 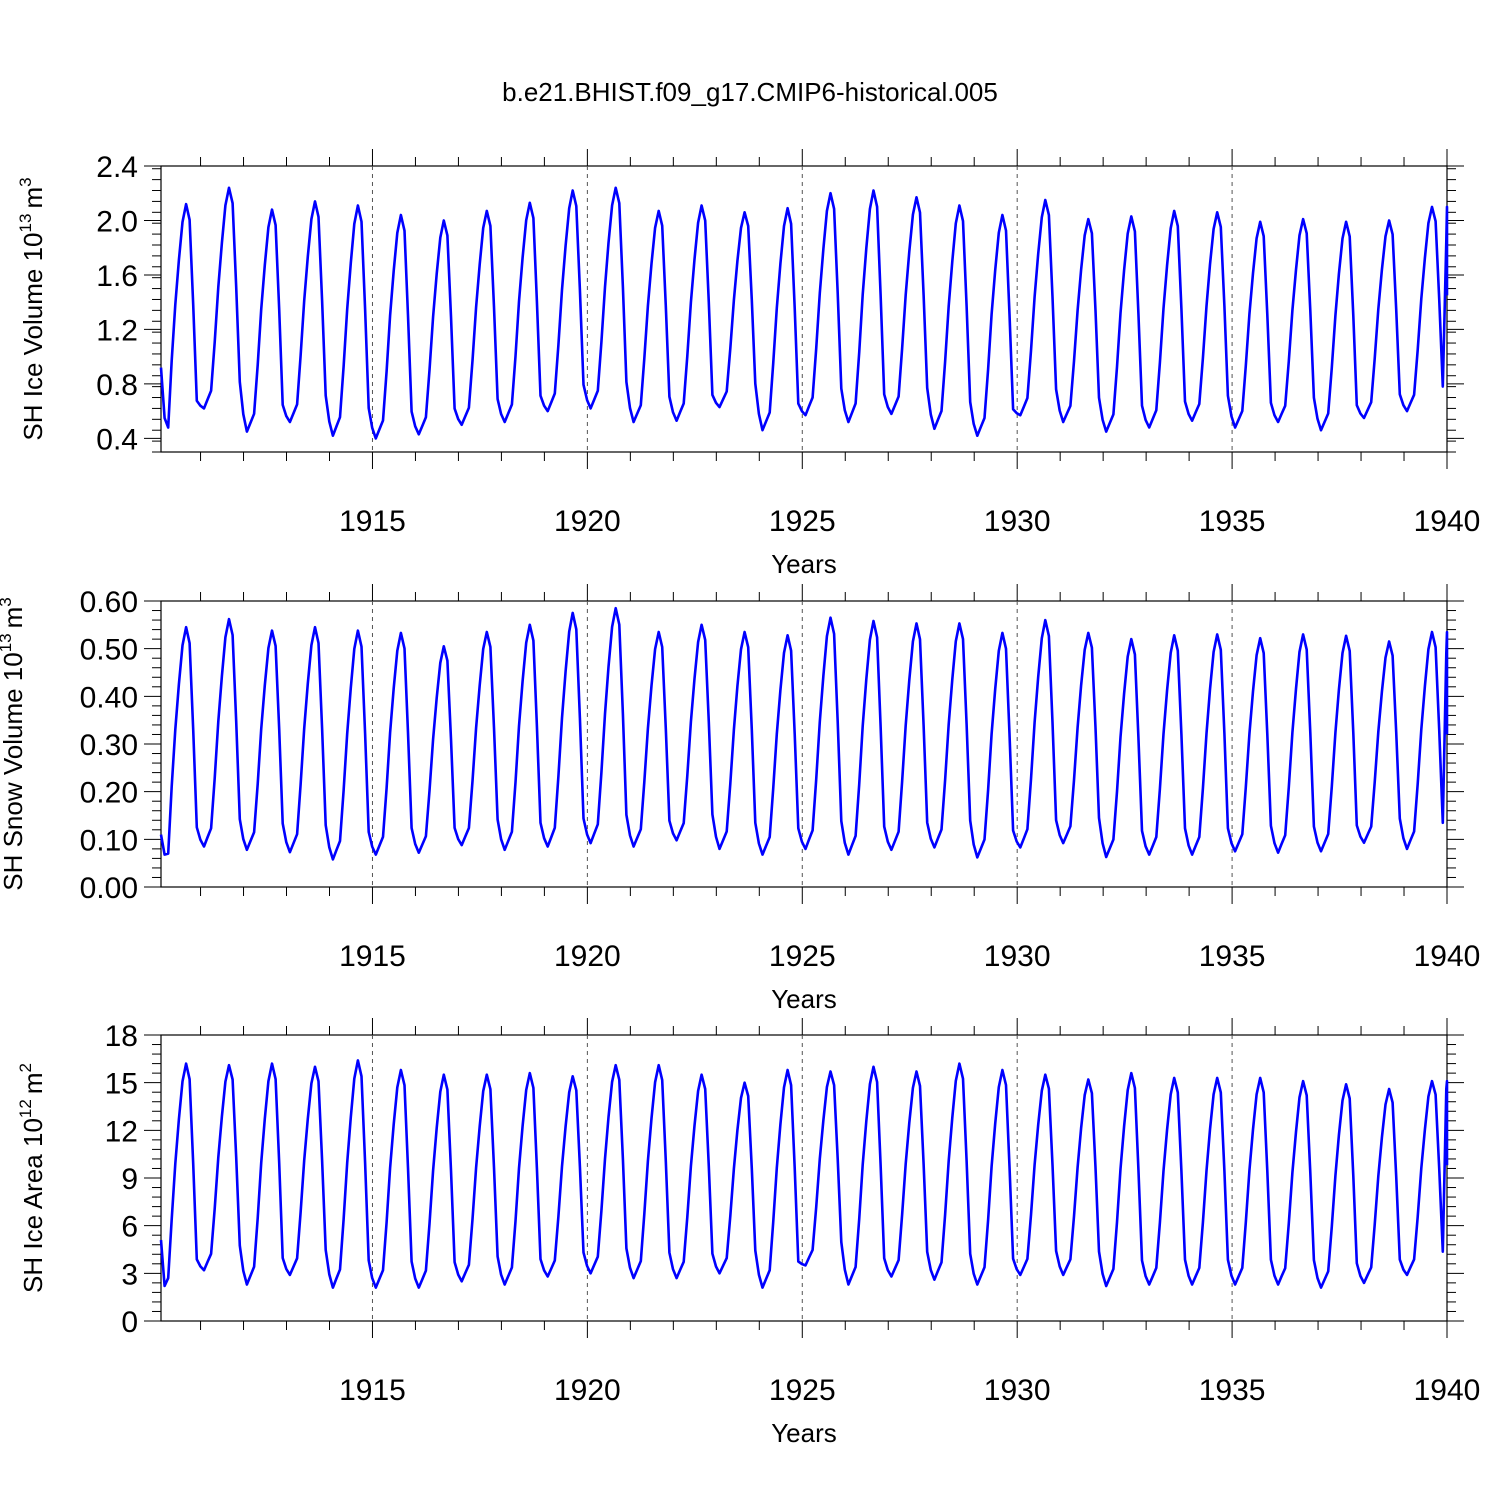 I want to click on y-tick-label: 0.30, so click(x=109, y=745).